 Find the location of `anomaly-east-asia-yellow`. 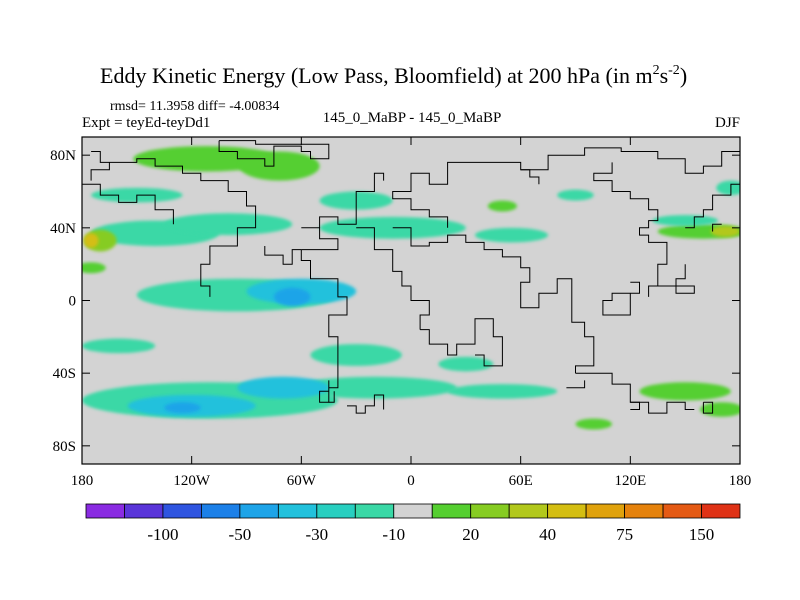

anomaly-east-asia-yellow is located at coordinates (725, 231).